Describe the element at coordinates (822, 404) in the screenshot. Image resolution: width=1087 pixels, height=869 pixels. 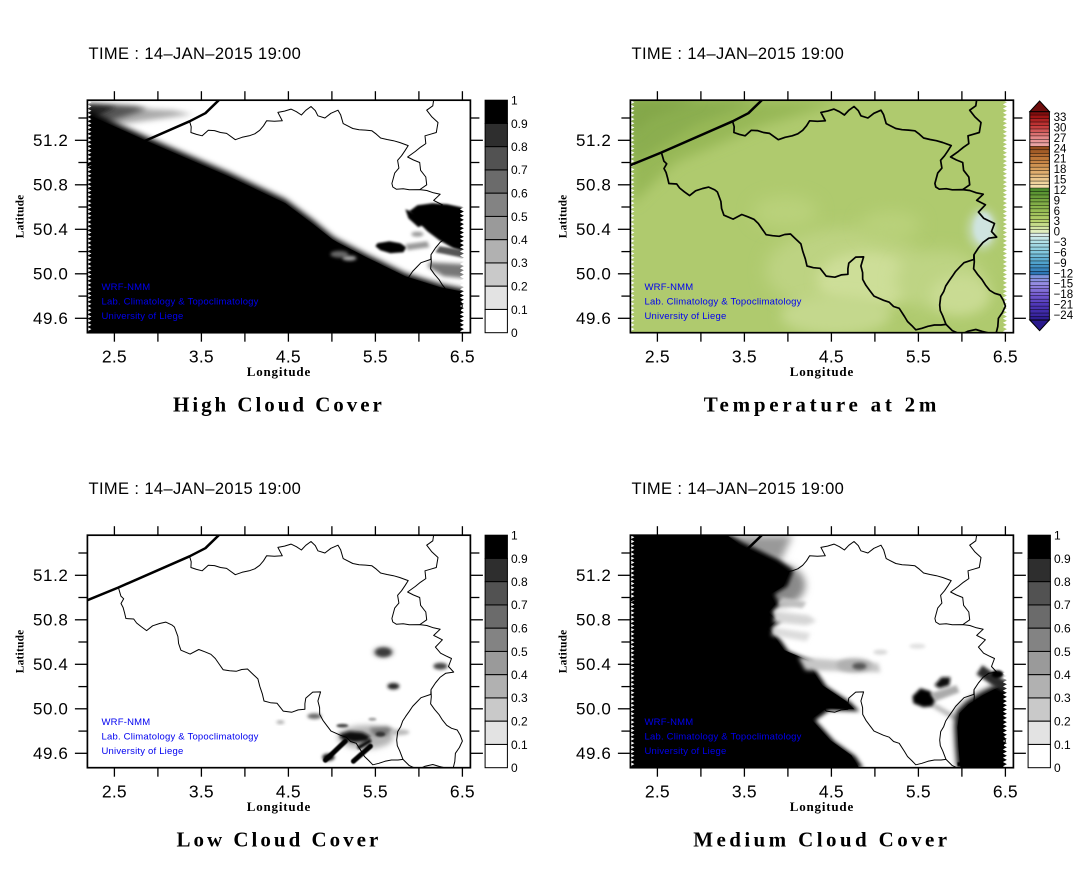
I see `svg-text: Temperature at 2m` at that location.